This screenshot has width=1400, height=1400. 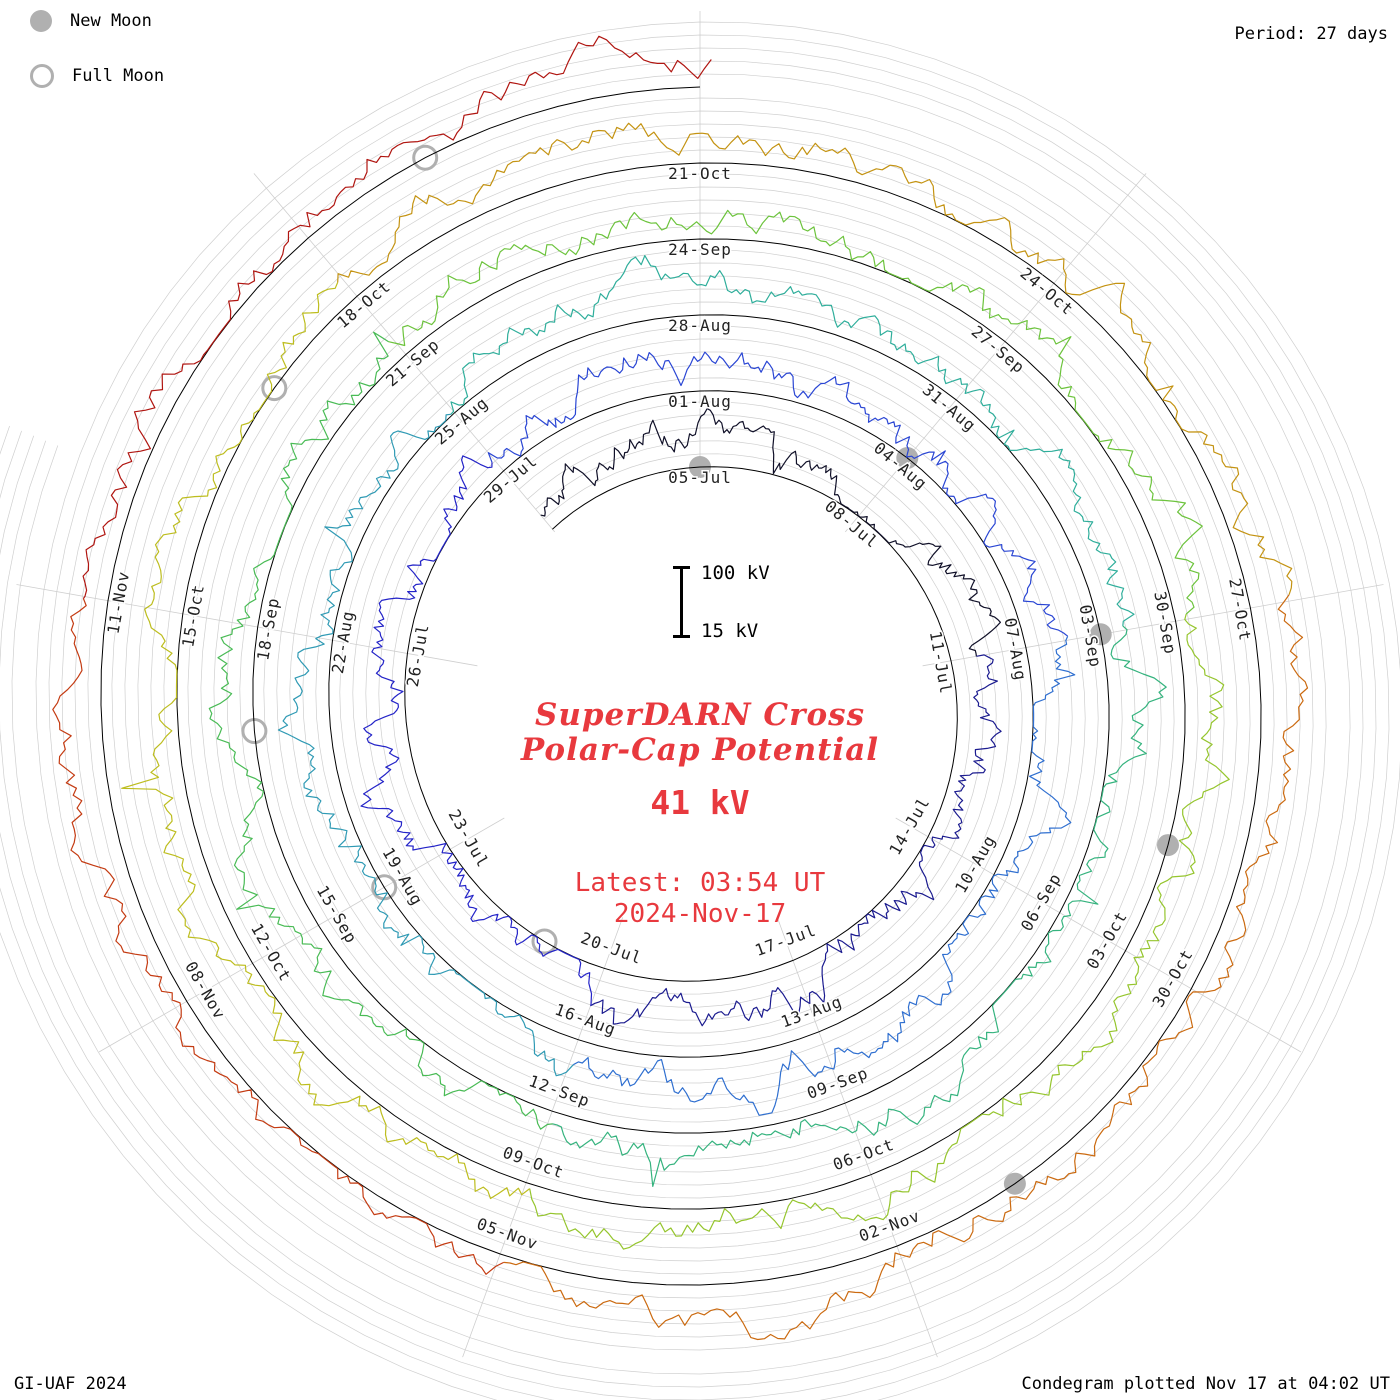 I want to click on date-label: 31-Aug, so click(x=949, y=408).